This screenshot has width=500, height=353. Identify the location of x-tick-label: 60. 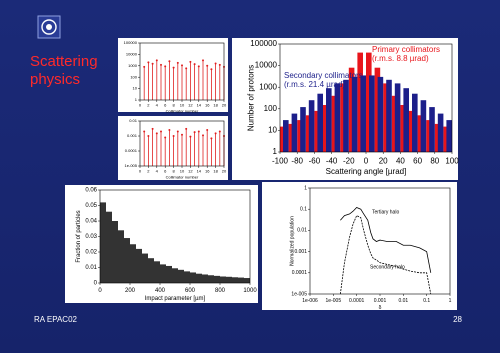
(417, 160).